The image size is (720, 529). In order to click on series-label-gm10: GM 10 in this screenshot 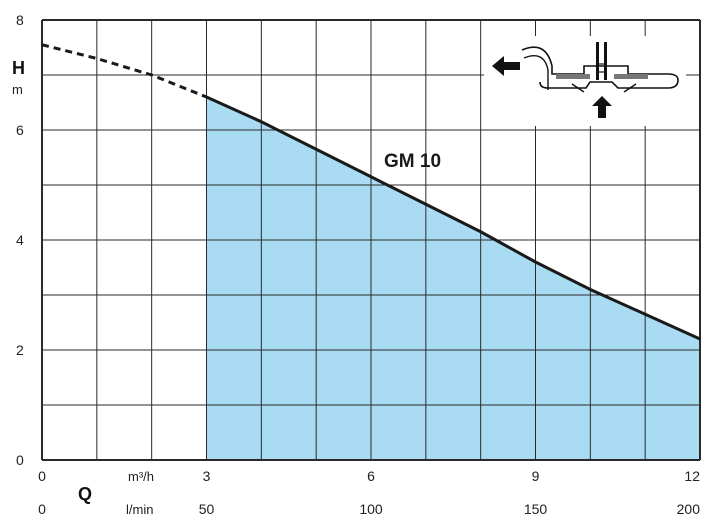, I will do `click(412, 161)`.